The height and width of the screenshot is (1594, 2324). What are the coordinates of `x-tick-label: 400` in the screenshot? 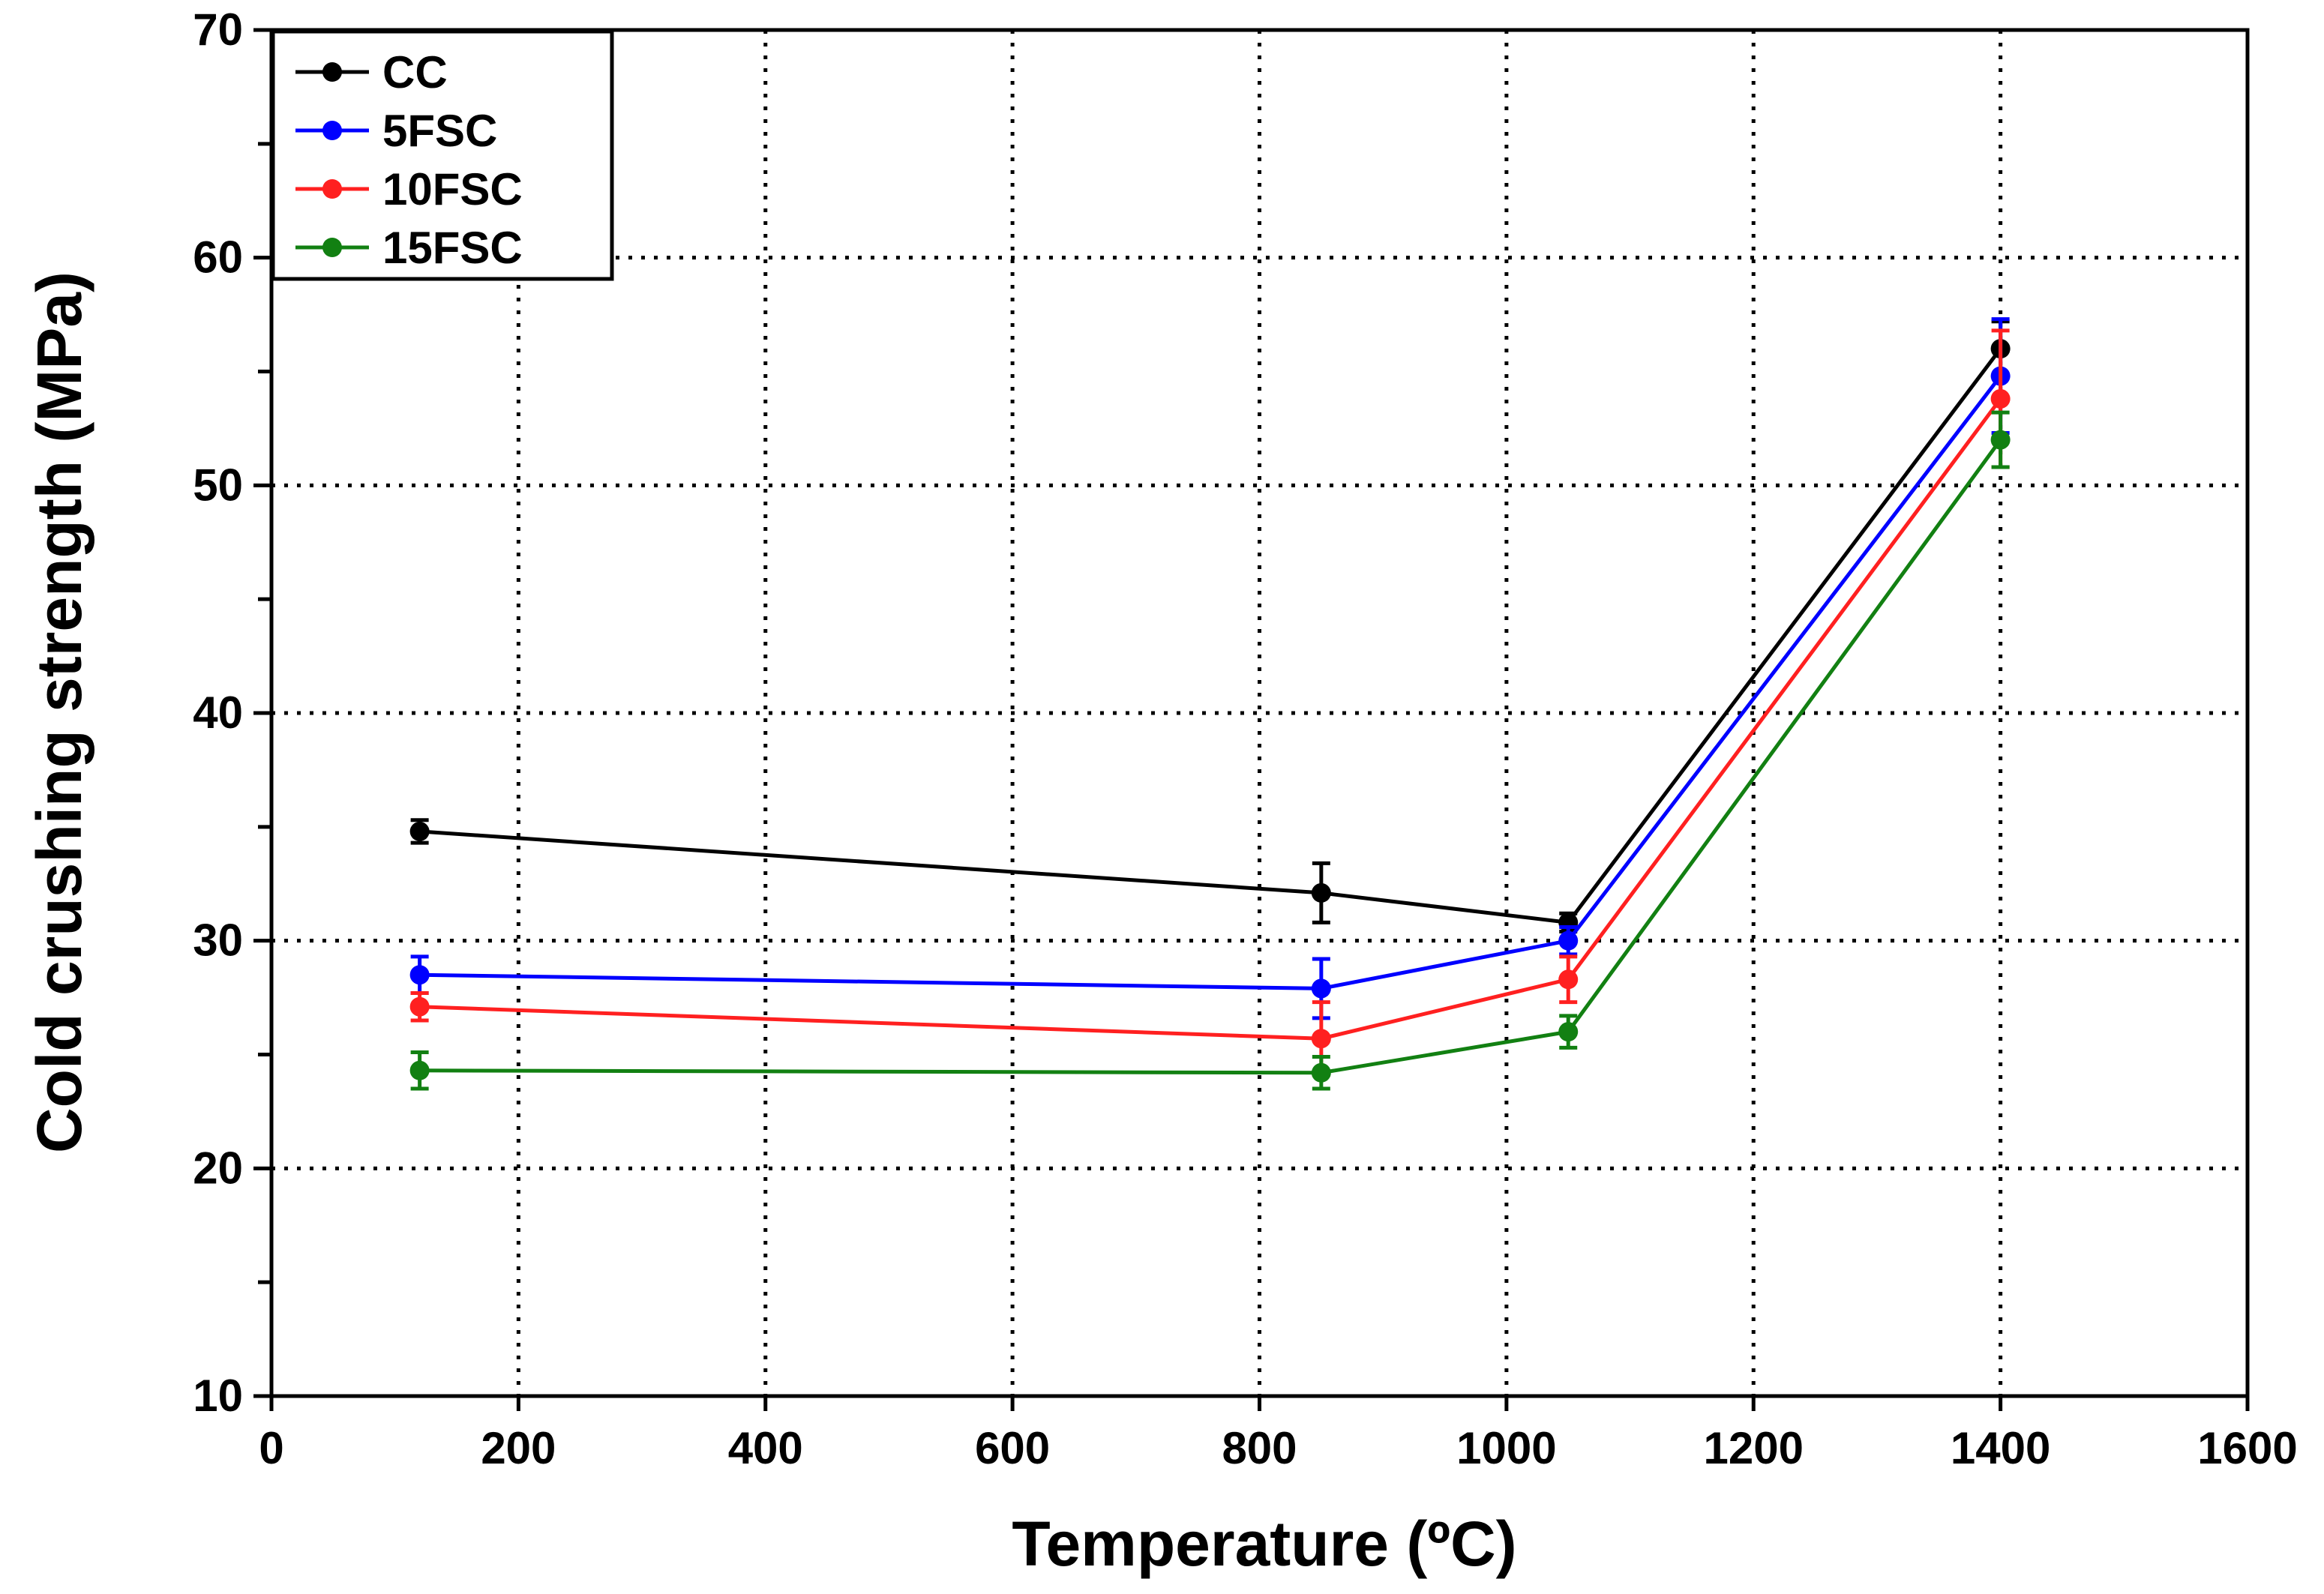 It's located at (765, 1448).